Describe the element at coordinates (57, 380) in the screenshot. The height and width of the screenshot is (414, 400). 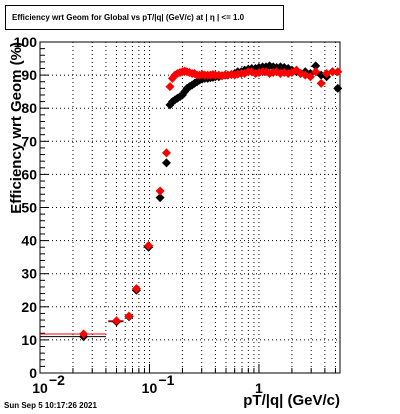
I see `x-tick-exponent: −2` at that location.